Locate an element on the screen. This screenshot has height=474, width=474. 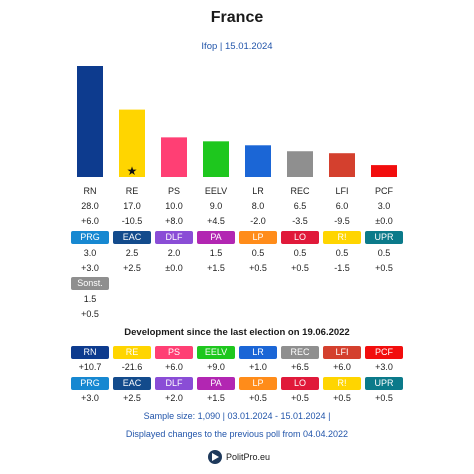
value-label-rn: 28.0 is located at coordinates (90, 206).